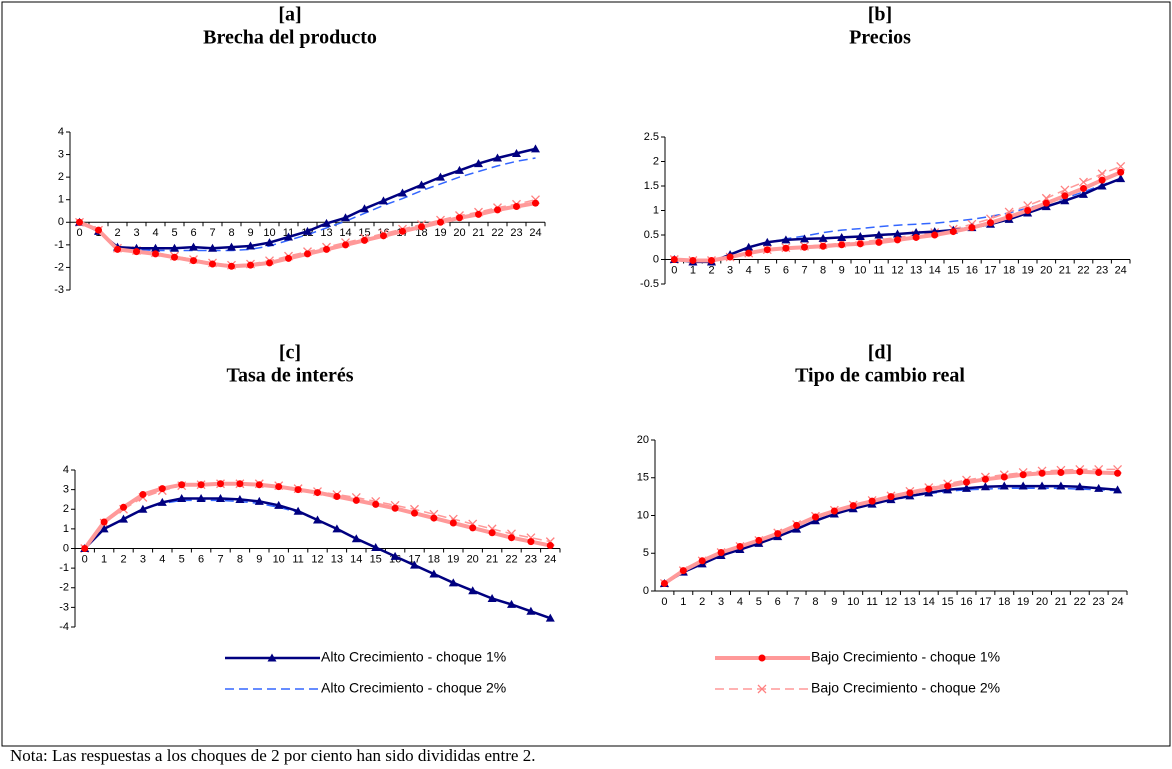 This screenshot has height=769, width=1172. Describe the element at coordinates (66, 509) in the screenshot. I see `y-tick-label: 2` at that location.